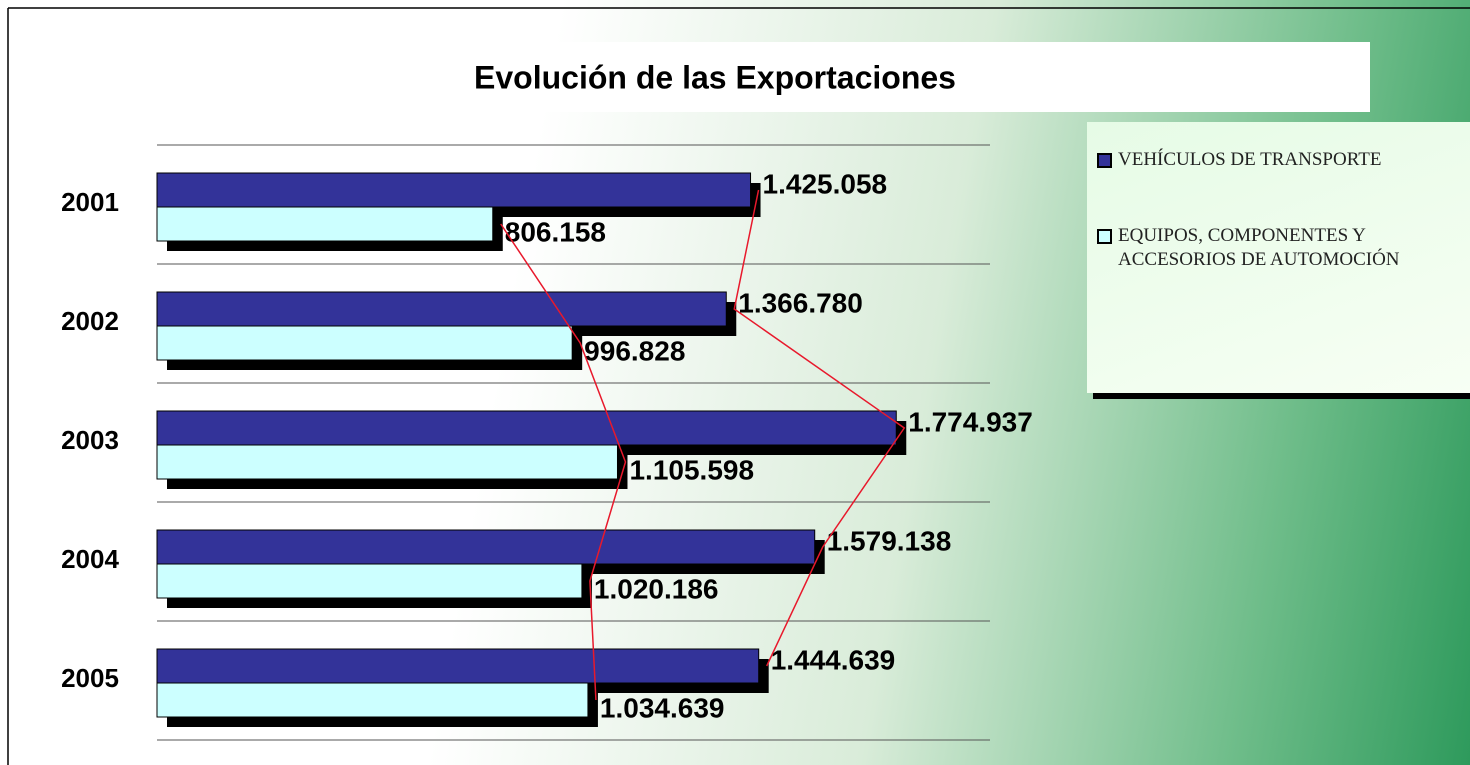 The image size is (1470, 765). Describe the element at coordinates (90, 559) in the screenshot. I see `y-tick-label: 2004` at that location.